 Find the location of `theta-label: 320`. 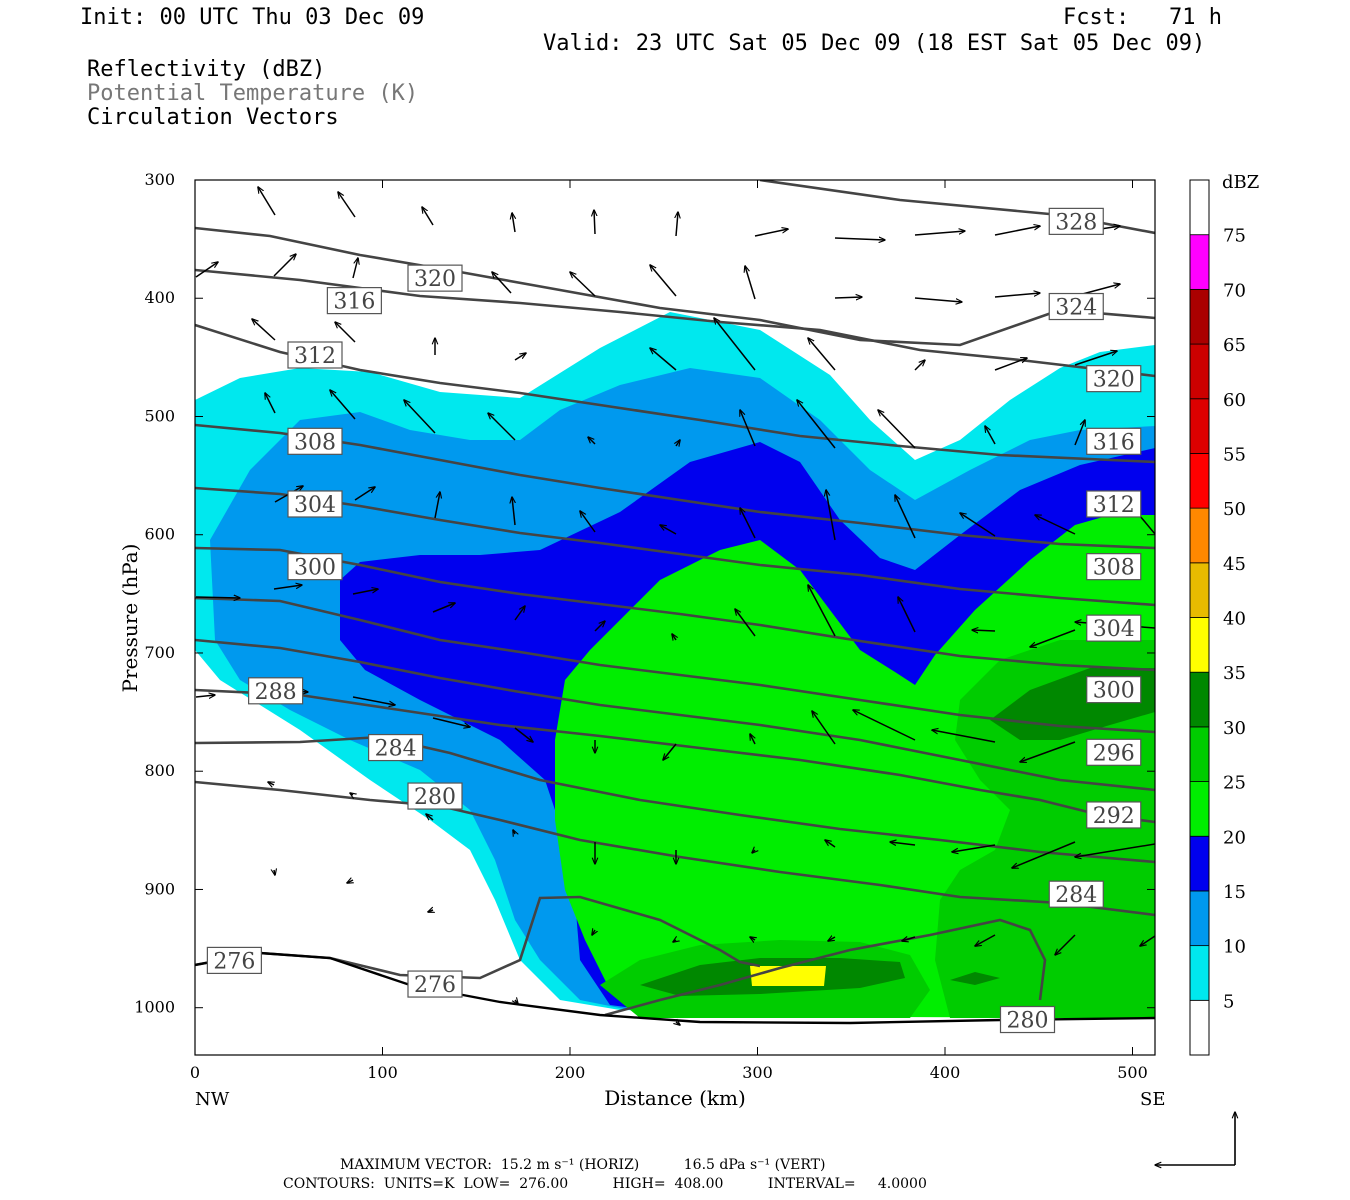

theta-label: 320 is located at coordinates (1114, 379).